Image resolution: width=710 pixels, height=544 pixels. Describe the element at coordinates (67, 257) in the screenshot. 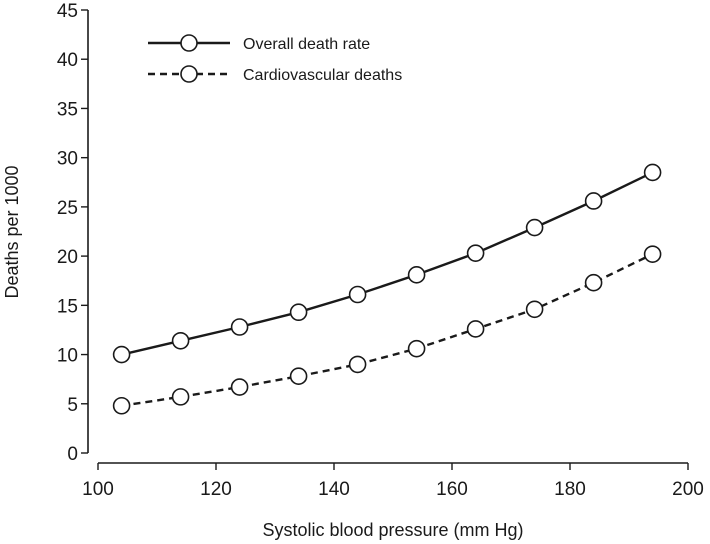

I see `y-tick-label: 20` at that location.